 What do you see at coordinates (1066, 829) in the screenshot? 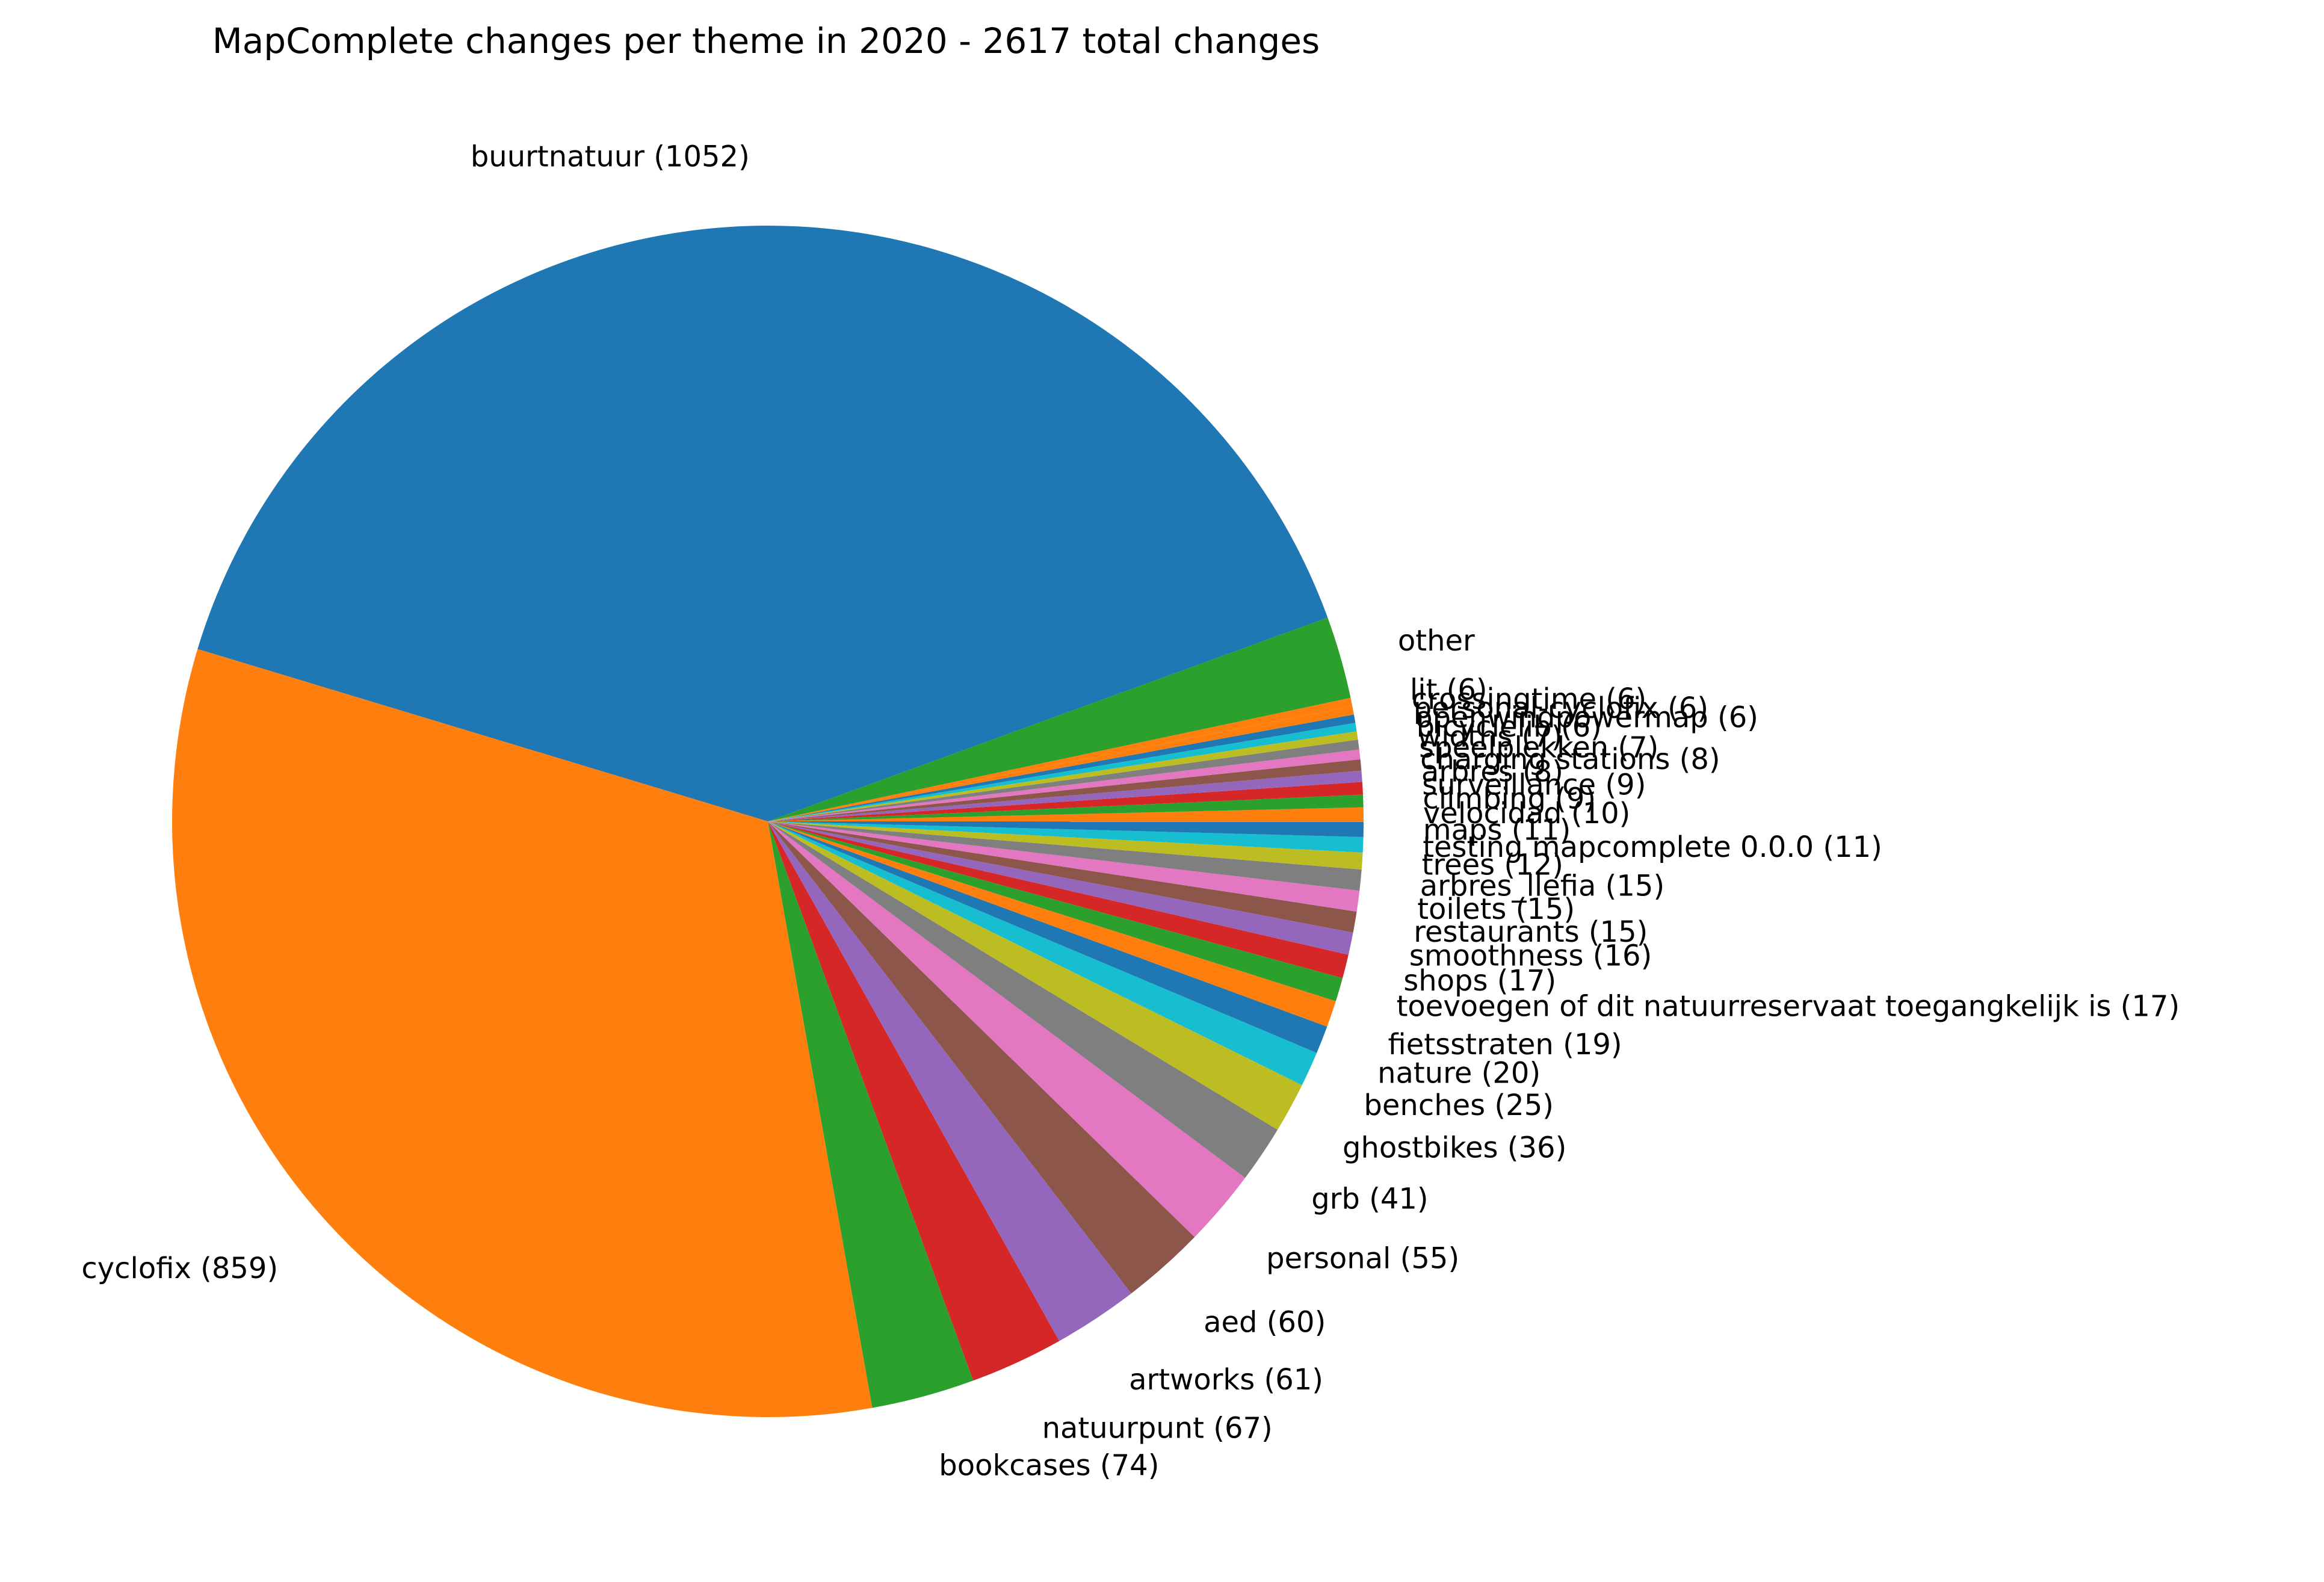
I see `pie-slice-maps` at bounding box center [1066, 829].